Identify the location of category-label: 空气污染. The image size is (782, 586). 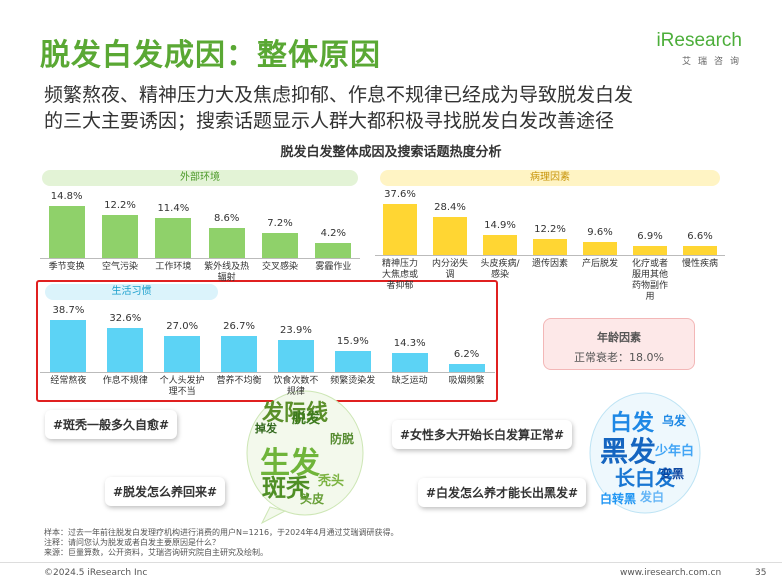
(119, 267).